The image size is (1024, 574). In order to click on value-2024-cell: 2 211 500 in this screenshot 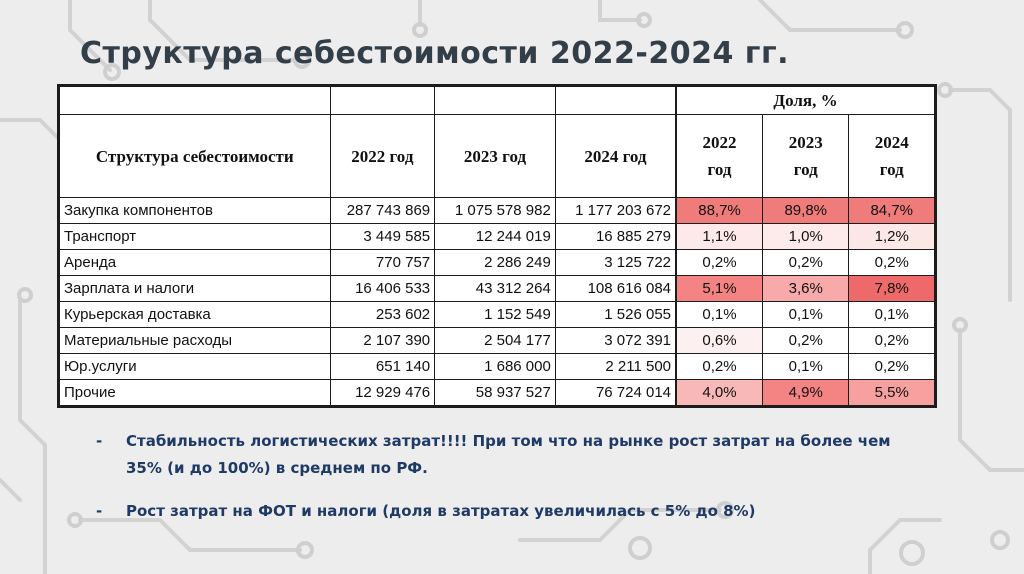, I will do `click(615, 366)`.